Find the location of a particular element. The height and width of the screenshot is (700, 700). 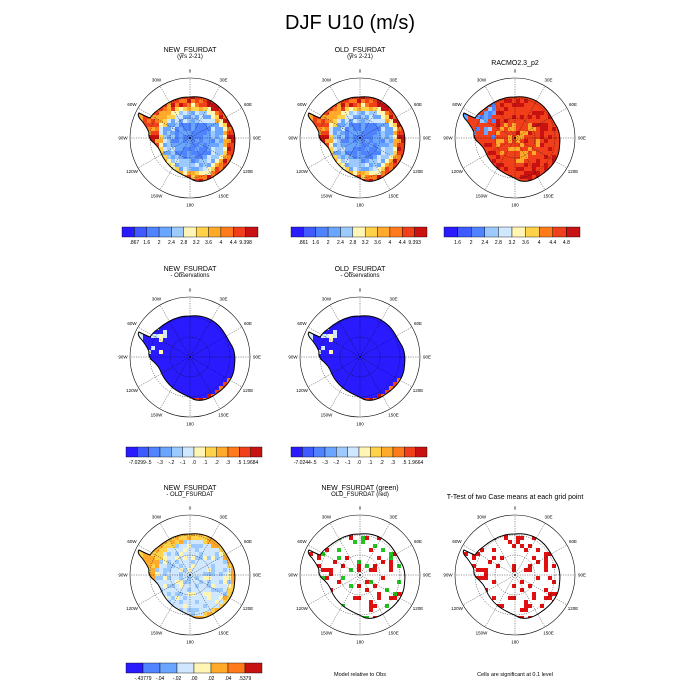

colorbar-new-minus-obs: -7.0299 -.5 -.3 -.2 -.1 .0 .1 .2 .3 .5 1.9684 is located at coordinates (194, 456).